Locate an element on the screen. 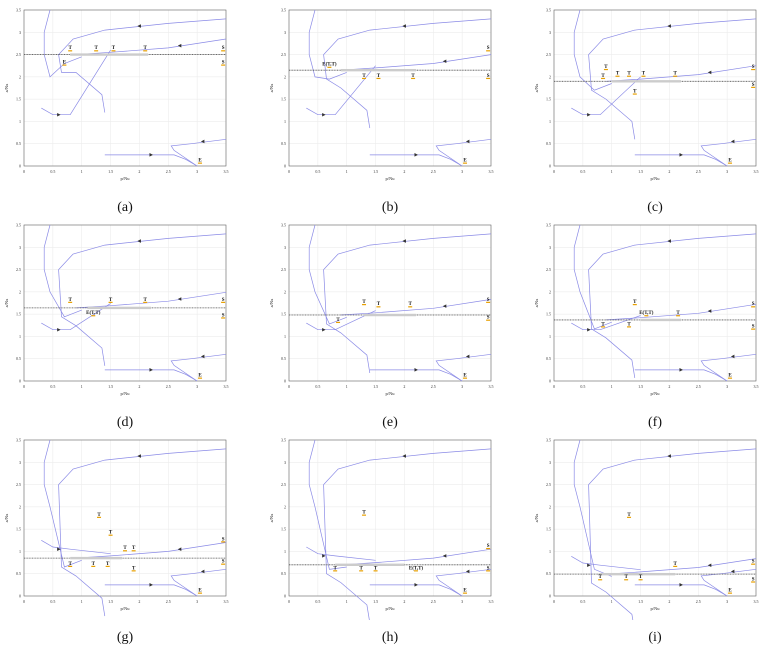 The width and height of the screenshot is (766, 656). x-tick-label: 1.5 is located at coordinates (640, 386).